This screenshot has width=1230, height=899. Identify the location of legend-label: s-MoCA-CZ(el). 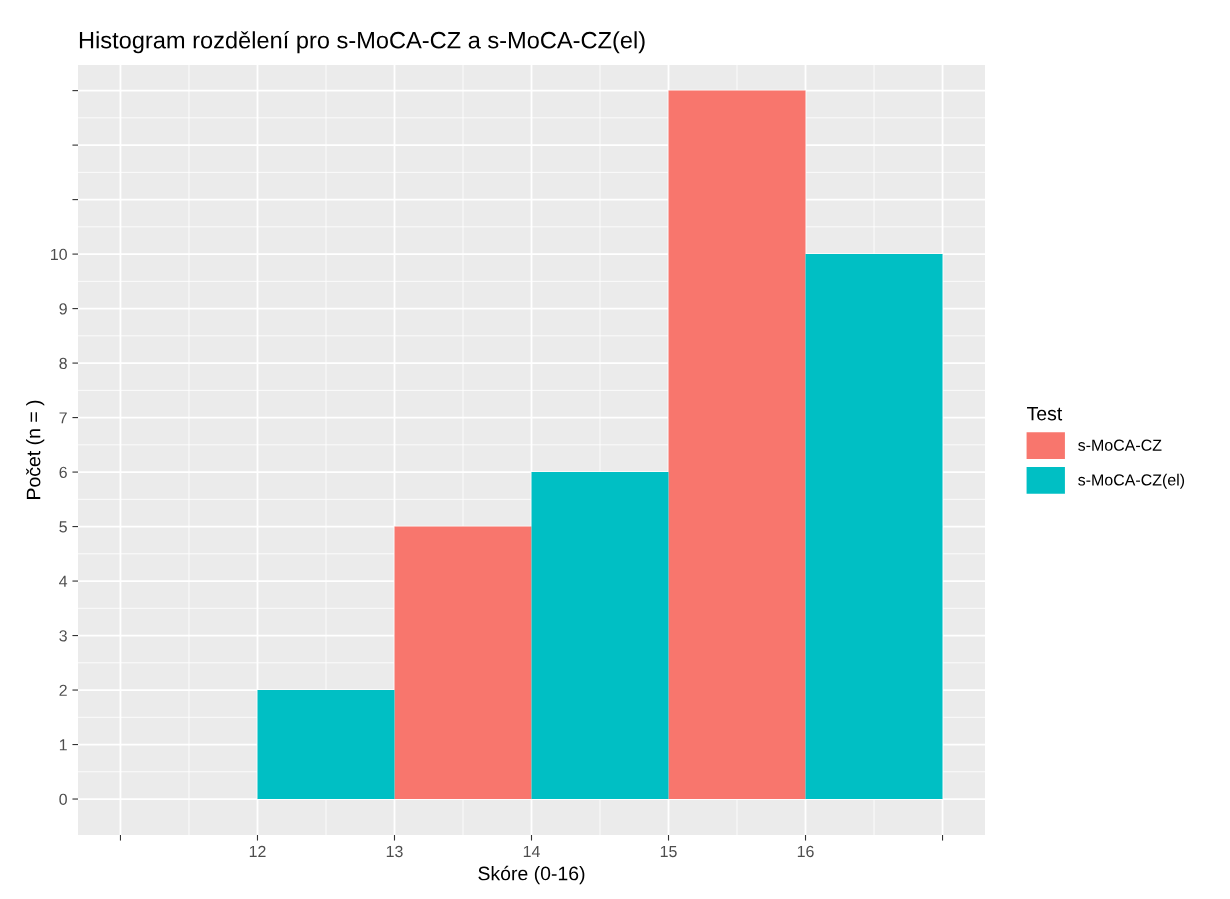
(1131, 481).